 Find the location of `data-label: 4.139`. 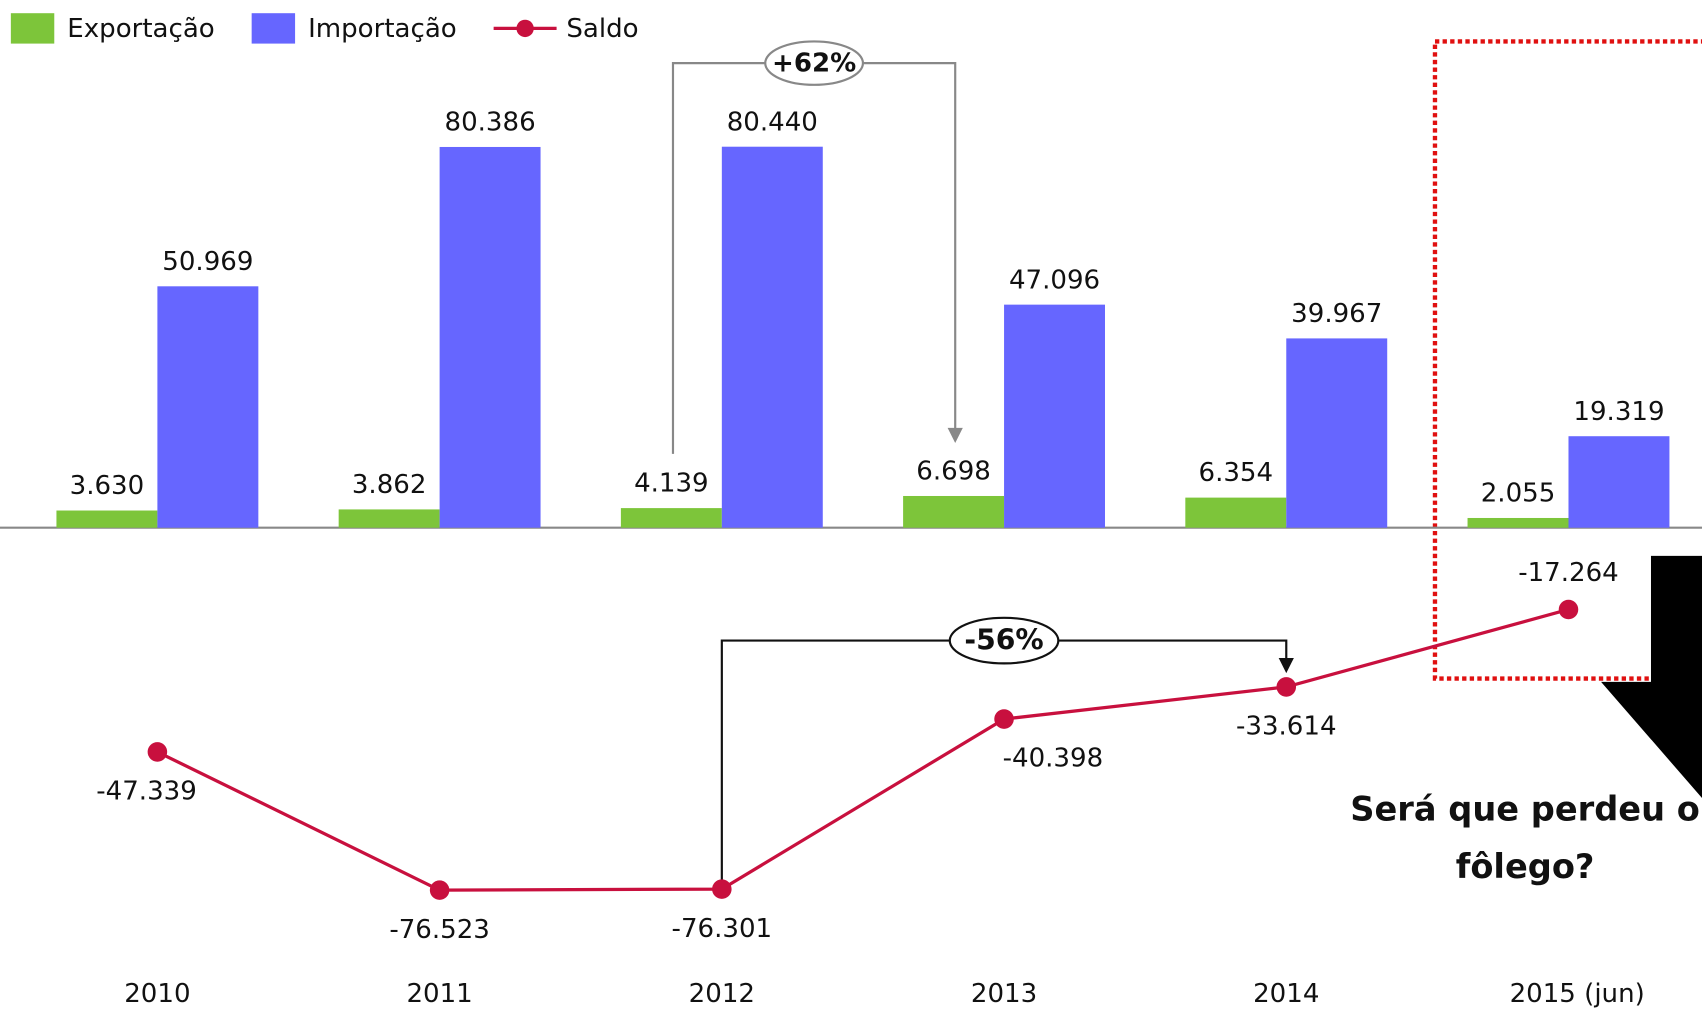

data-label: 4.139 is located at coordinates (671, 484).